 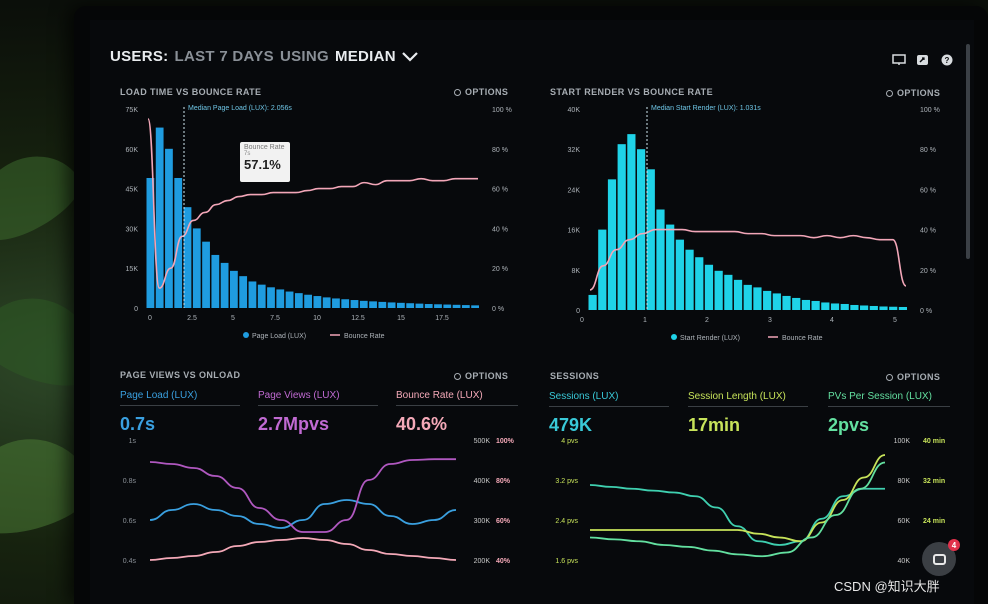 I want to click on metric-page-load: Page Load (LUX) 0.7s, so click(x=180, y=412).